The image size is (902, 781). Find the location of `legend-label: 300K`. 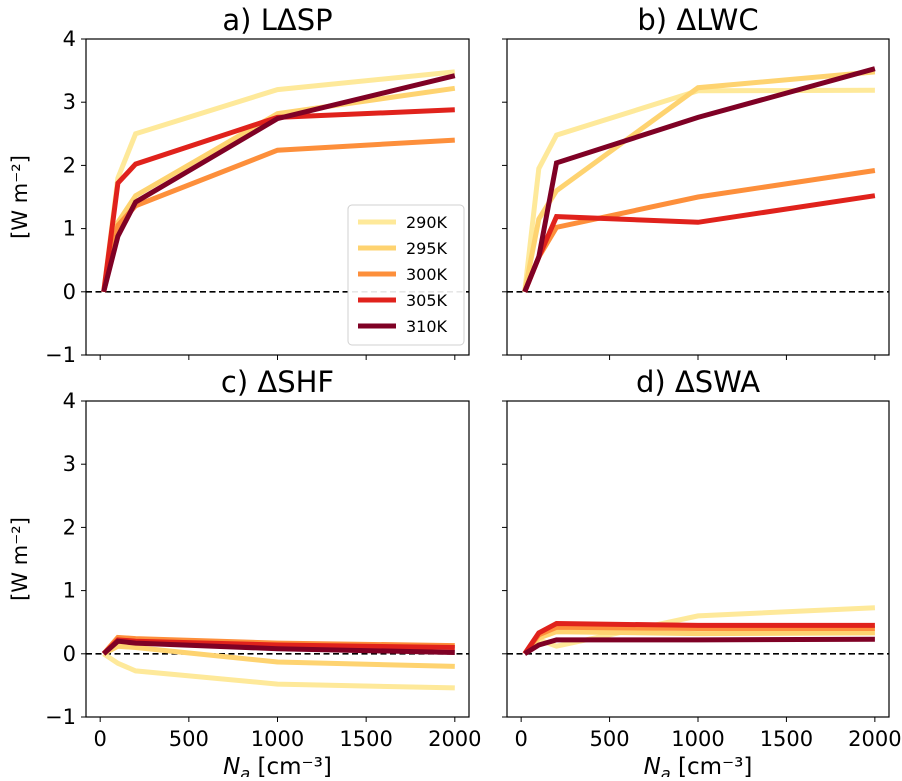

legend-label: 300K is located at coordinates (427, 274).